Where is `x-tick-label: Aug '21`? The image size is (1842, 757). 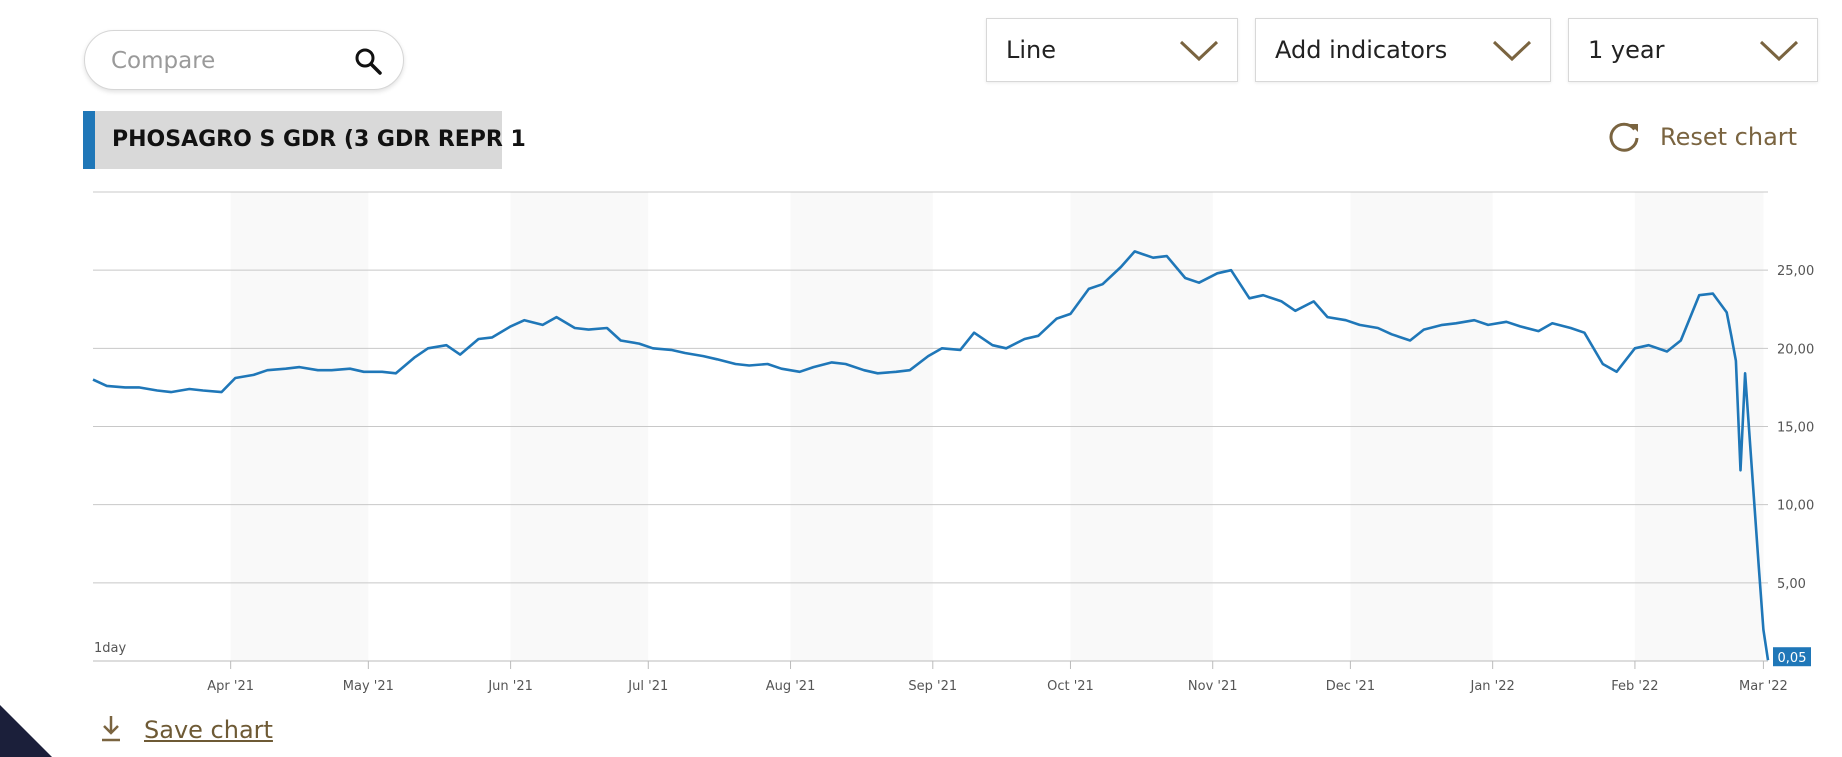 x-tick-label: Aug '21 is located at coordinates (791, 686).